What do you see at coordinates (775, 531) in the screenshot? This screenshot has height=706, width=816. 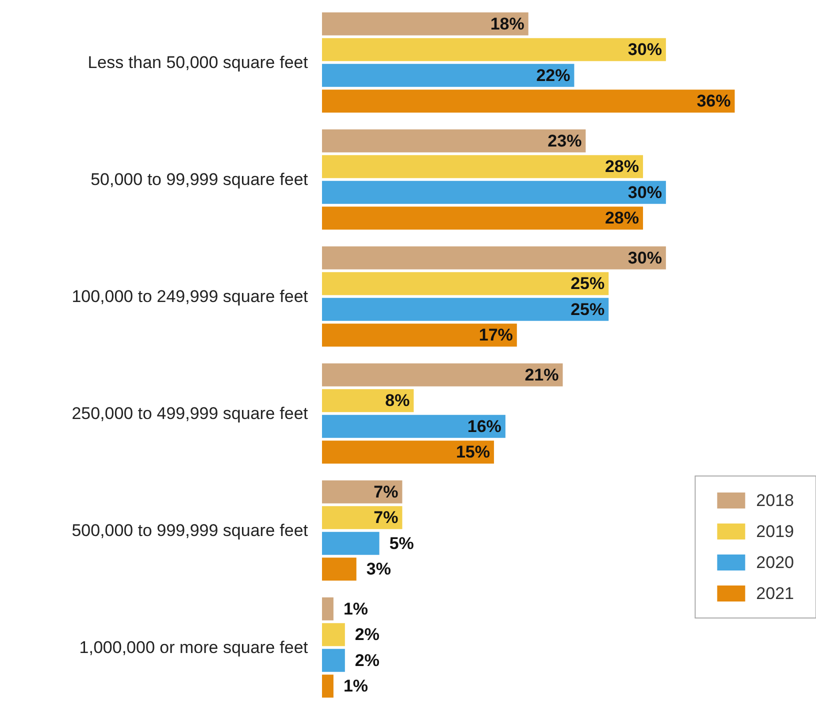 I see `legend-label: 2019` at bounding box center [775, 531].